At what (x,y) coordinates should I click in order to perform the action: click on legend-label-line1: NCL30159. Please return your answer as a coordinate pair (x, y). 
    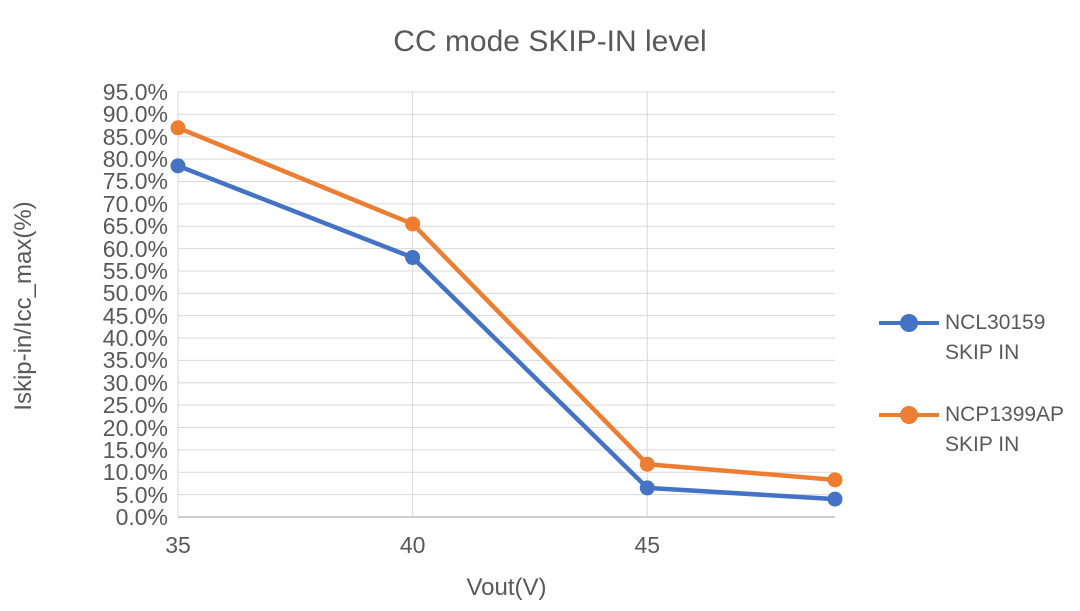
    Looking at the image, I should click on (995, 322).